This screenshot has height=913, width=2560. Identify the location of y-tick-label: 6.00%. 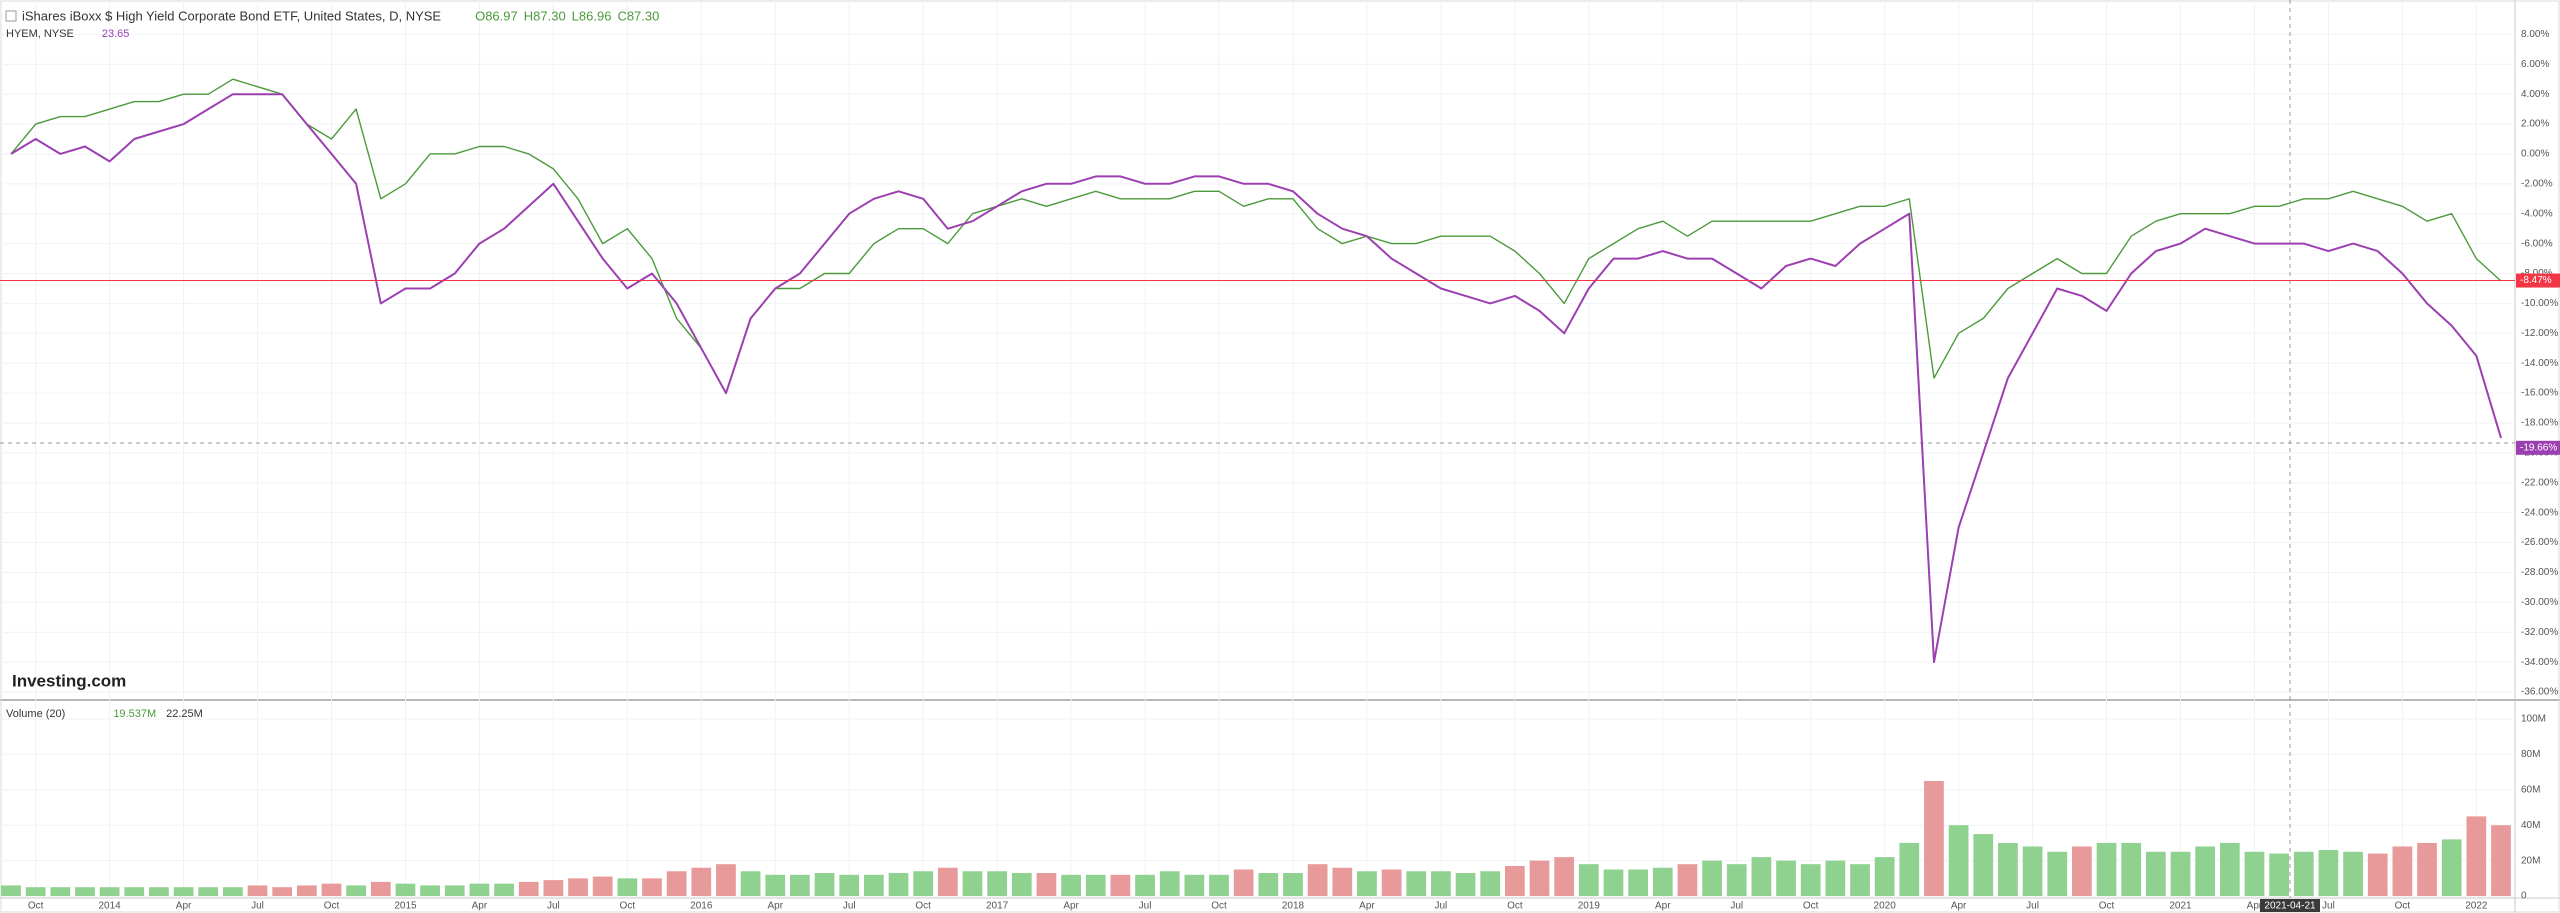
(2535, 64).